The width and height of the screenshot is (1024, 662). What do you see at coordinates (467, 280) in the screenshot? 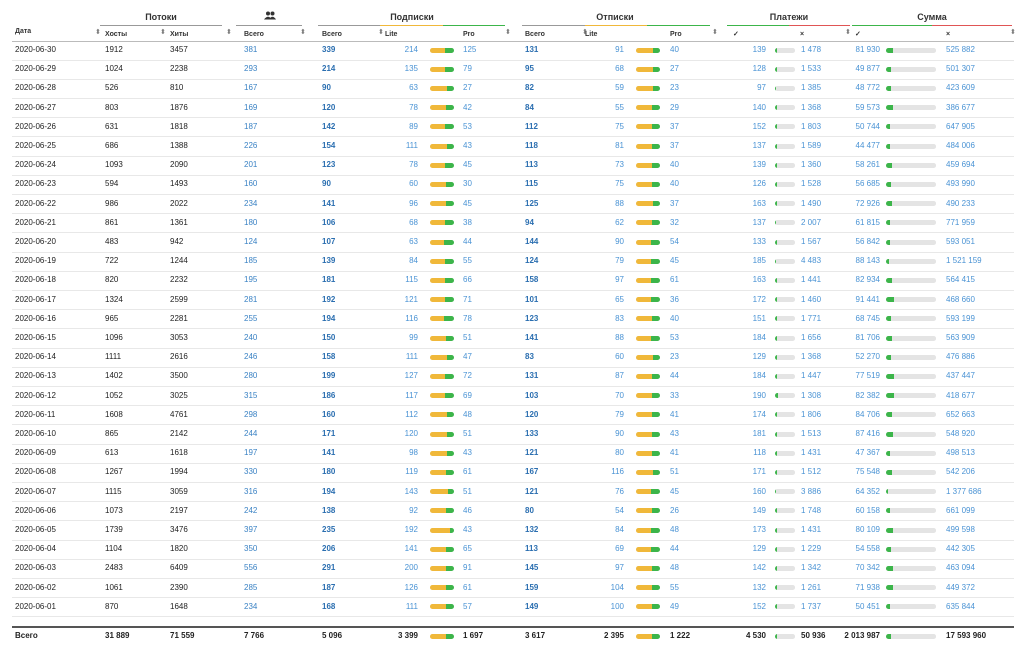
I see `table-cell: 66` at bounding box center [467, 280].